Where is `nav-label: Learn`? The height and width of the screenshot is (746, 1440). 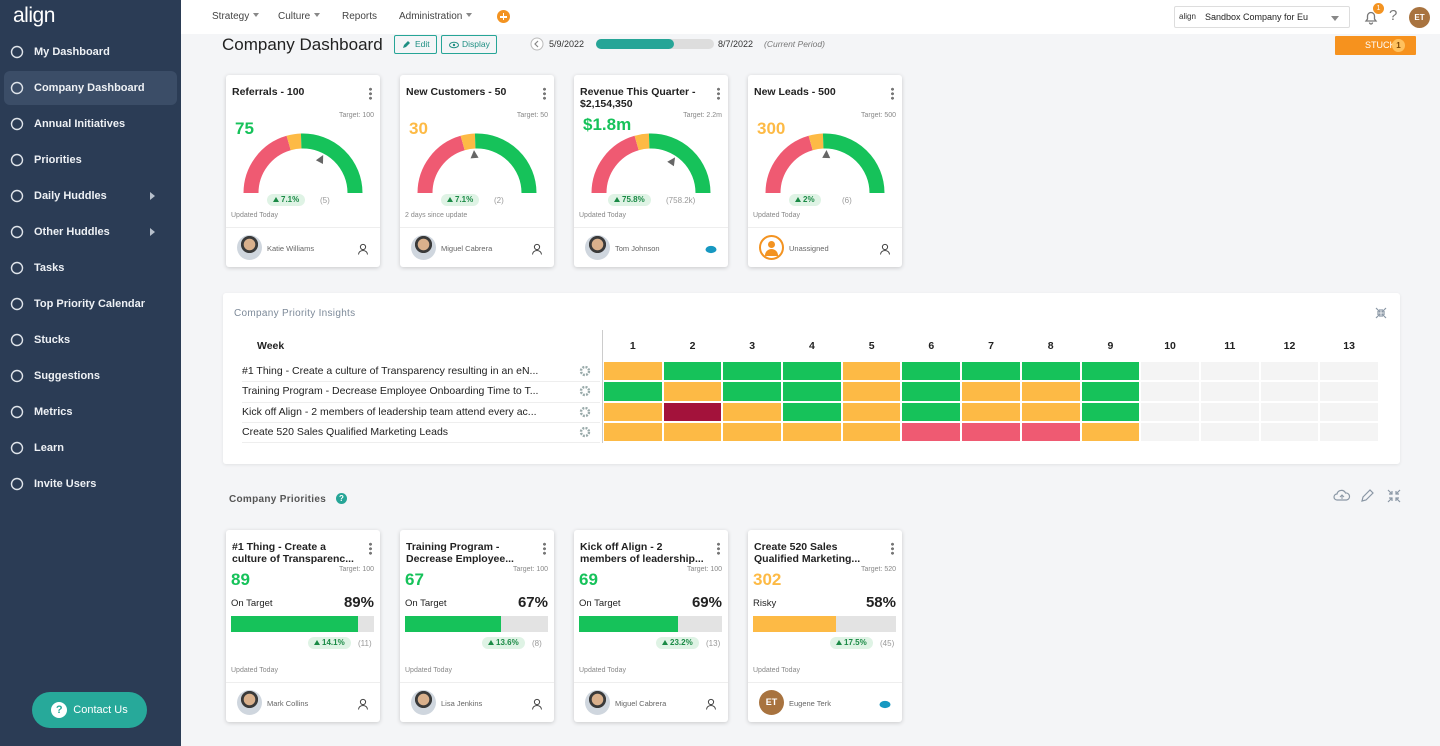
nav-label: Learn is located at coordinates (49, 448).